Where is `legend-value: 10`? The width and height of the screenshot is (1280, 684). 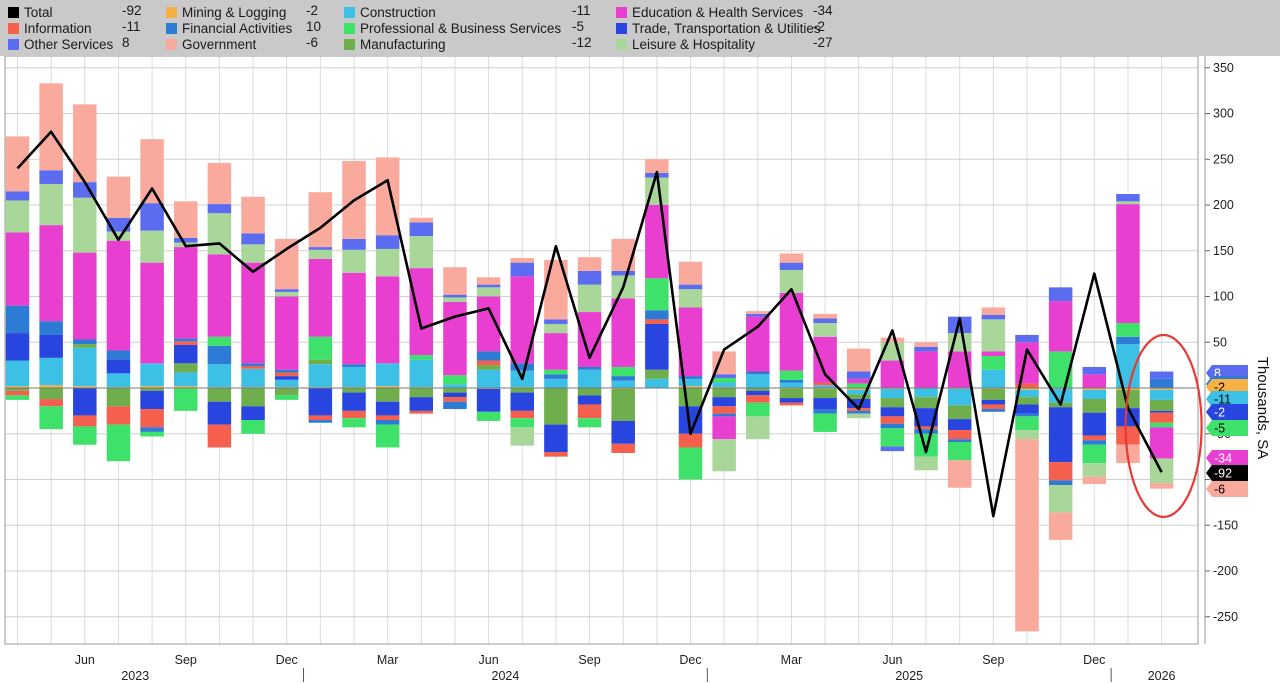 legend-value: 10 is located at coordinates (314, 26).